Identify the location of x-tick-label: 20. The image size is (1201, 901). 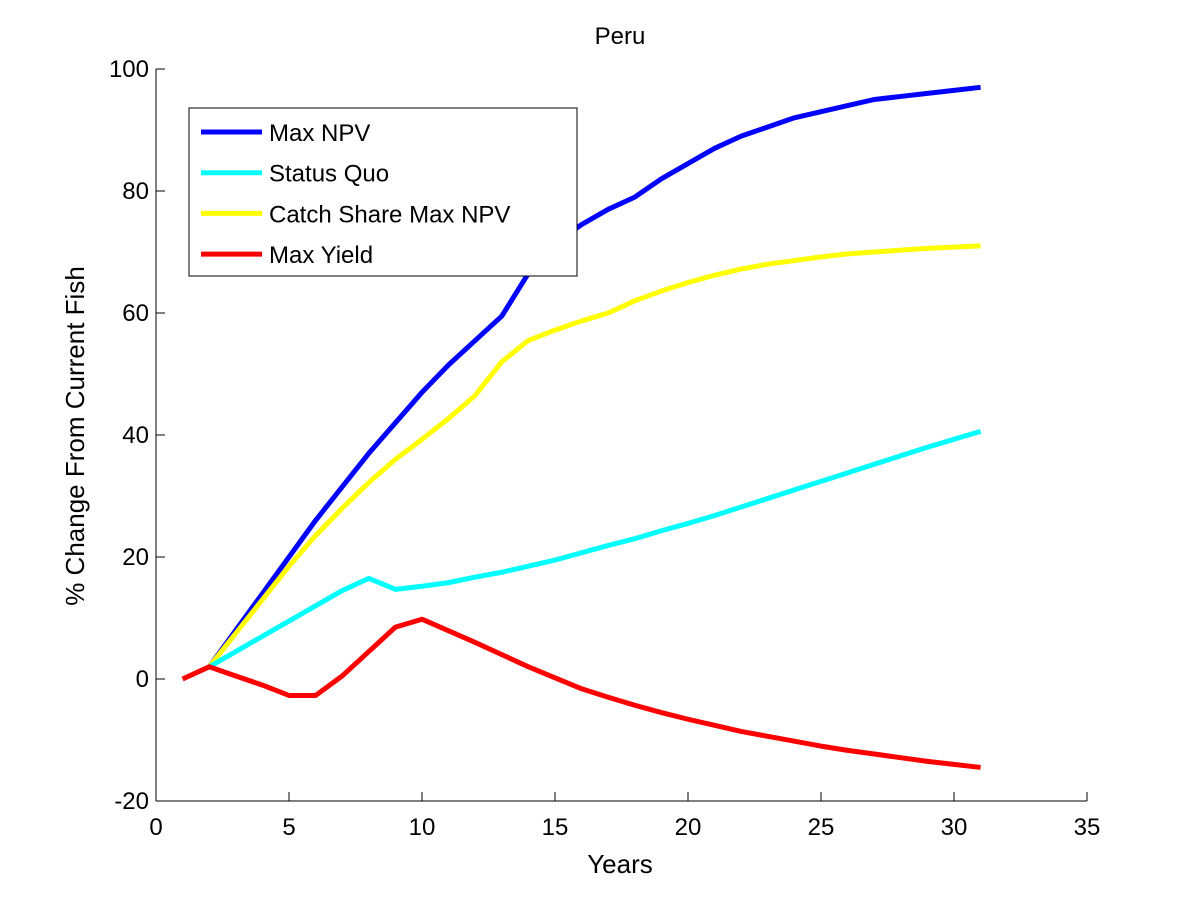
(688, 827).